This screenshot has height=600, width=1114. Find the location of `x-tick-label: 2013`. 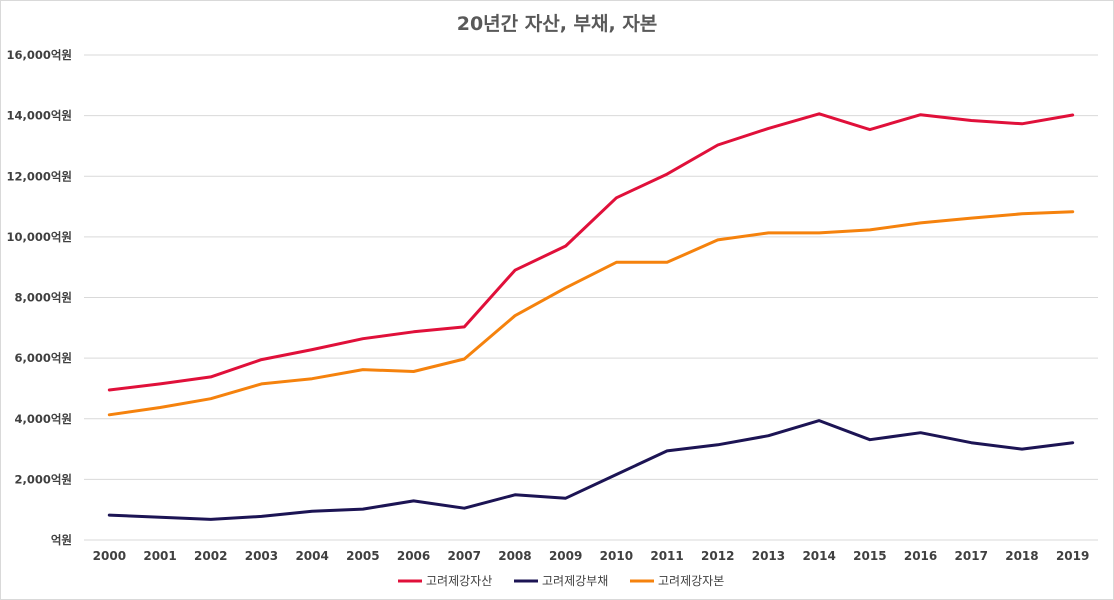

x-tick-label: 2013 is located at coordinates (768, 556).